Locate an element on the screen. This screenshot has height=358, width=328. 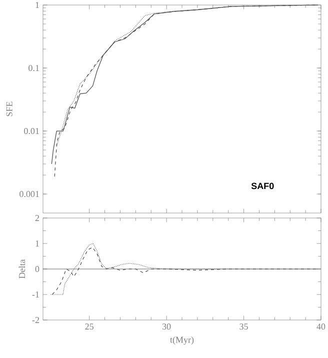
y-tick-label: -2 is located at coordinates (35, 320).